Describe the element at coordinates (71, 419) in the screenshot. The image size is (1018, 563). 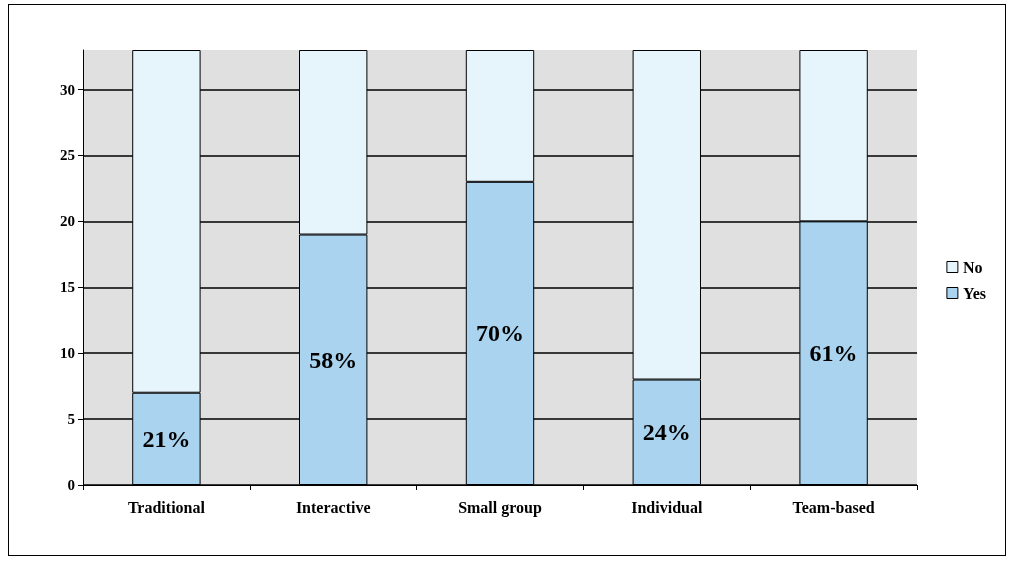
I see `y-tick-label: 5` at that location.